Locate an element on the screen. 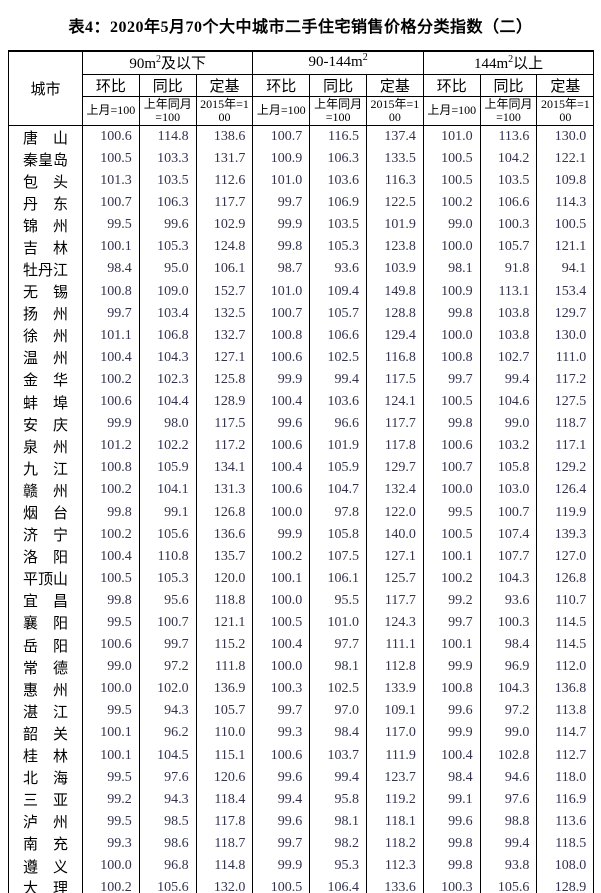  index-value: 99.2 is located at coordinates (111, 799).